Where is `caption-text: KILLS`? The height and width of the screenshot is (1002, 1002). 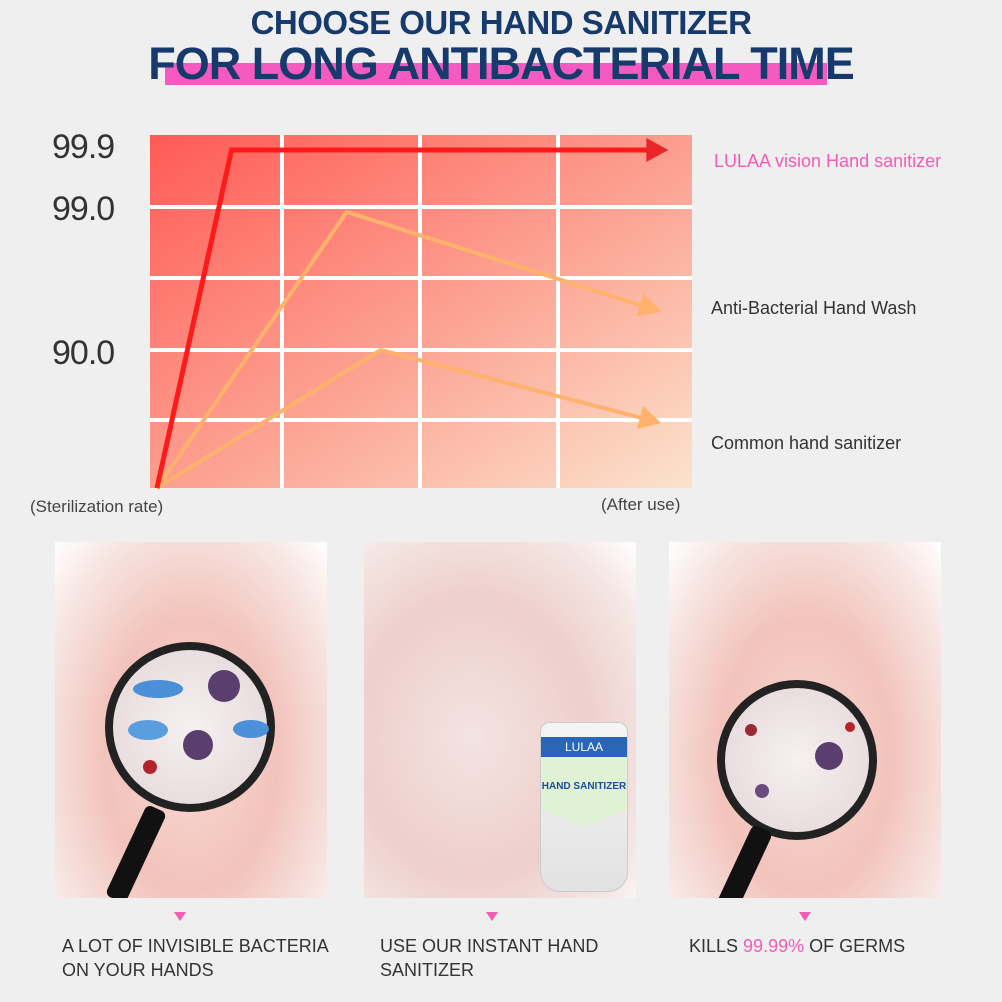 caption-text: KILLS is located at coordinates (716, 946).